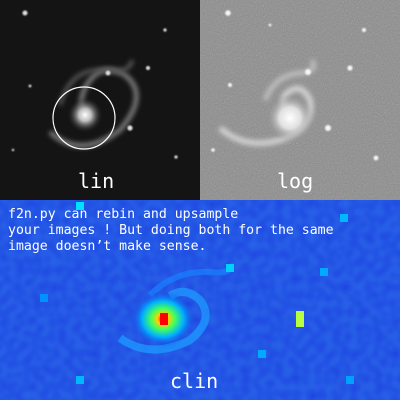 This screenshot has height=400, width=400. I want to click on circle-marker-icon, so click(84, 118).